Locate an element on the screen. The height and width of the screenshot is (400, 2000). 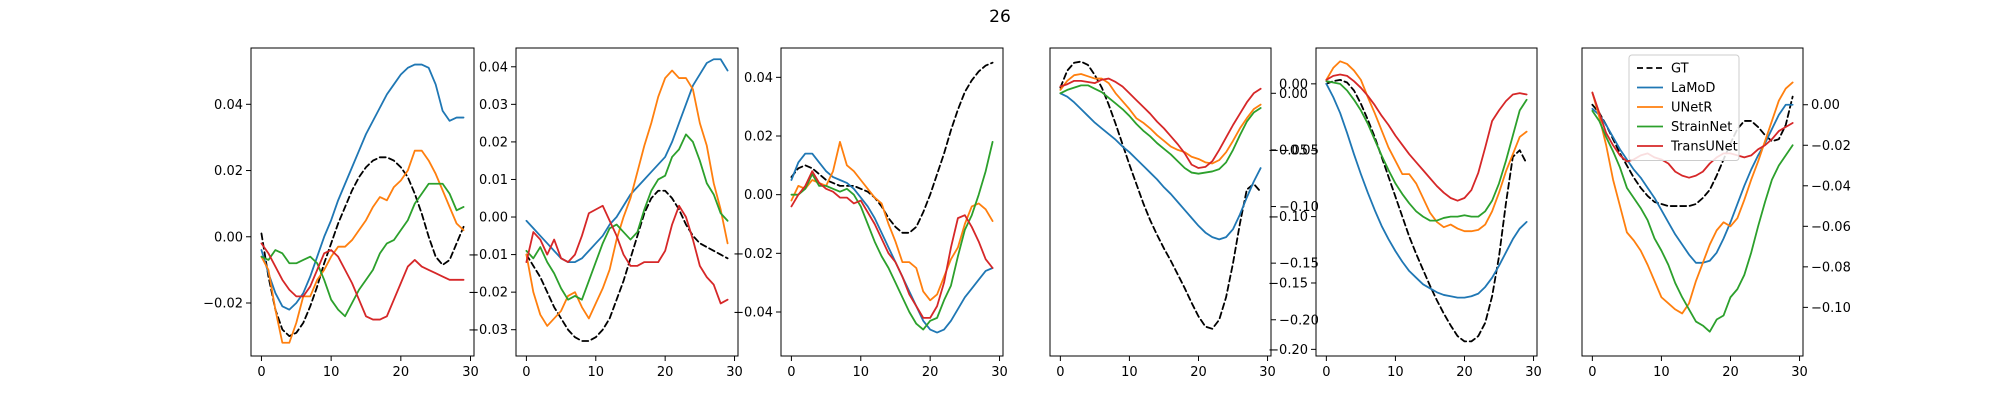
panel-3-frame is located at coordinates (892, 202).